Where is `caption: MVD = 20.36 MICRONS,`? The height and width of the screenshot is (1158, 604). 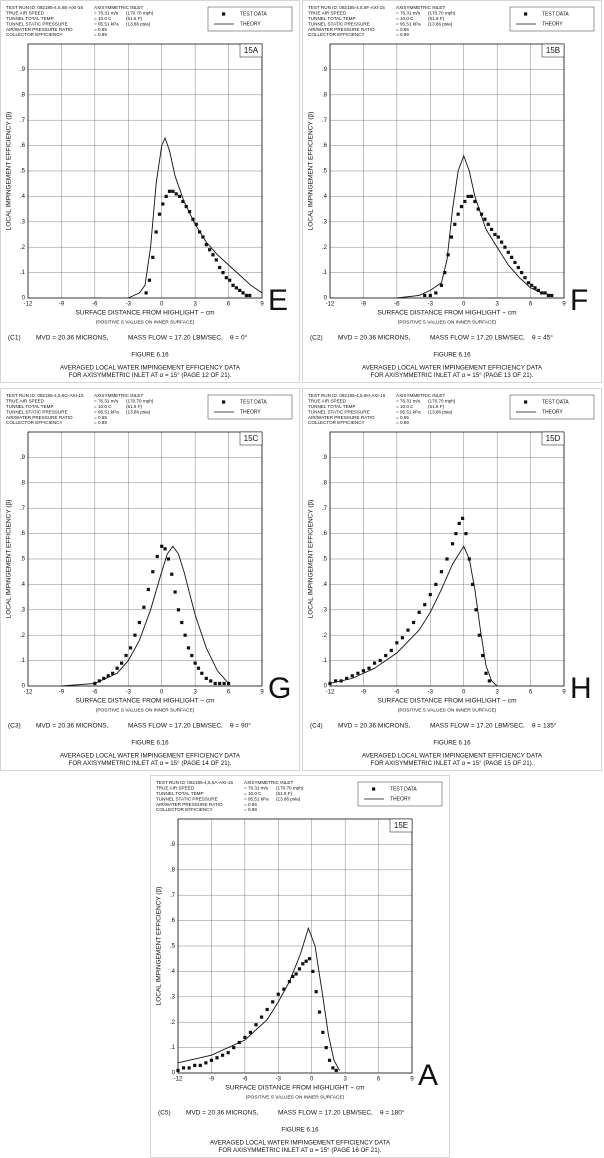
caption: MVD = 20.36 MICRONS, is located at coordinates (374, 338).